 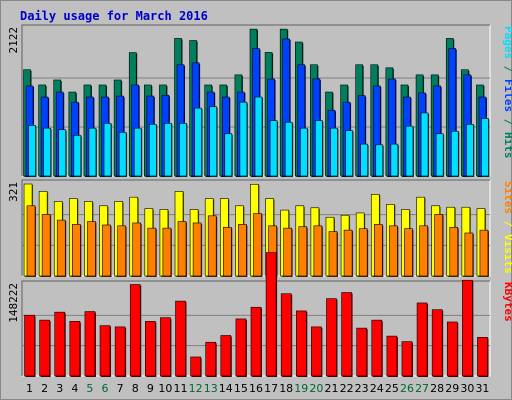 I want to click on day-label: 11, so click(x=181, y=388).